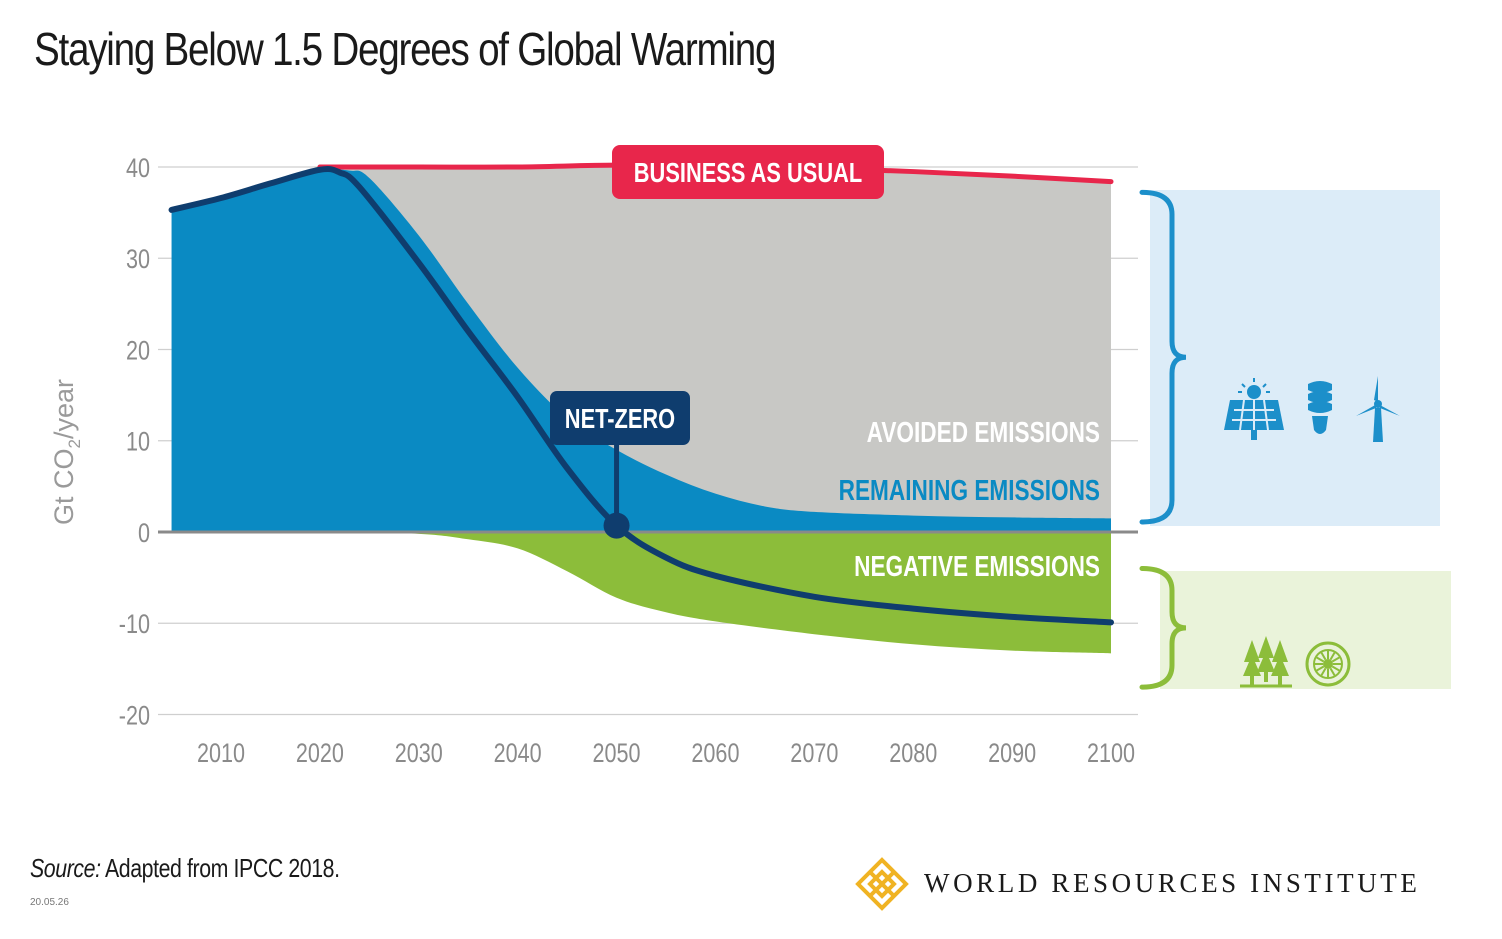  I want to click on net-zero-label: NET-ZERO, so click(620, 418).